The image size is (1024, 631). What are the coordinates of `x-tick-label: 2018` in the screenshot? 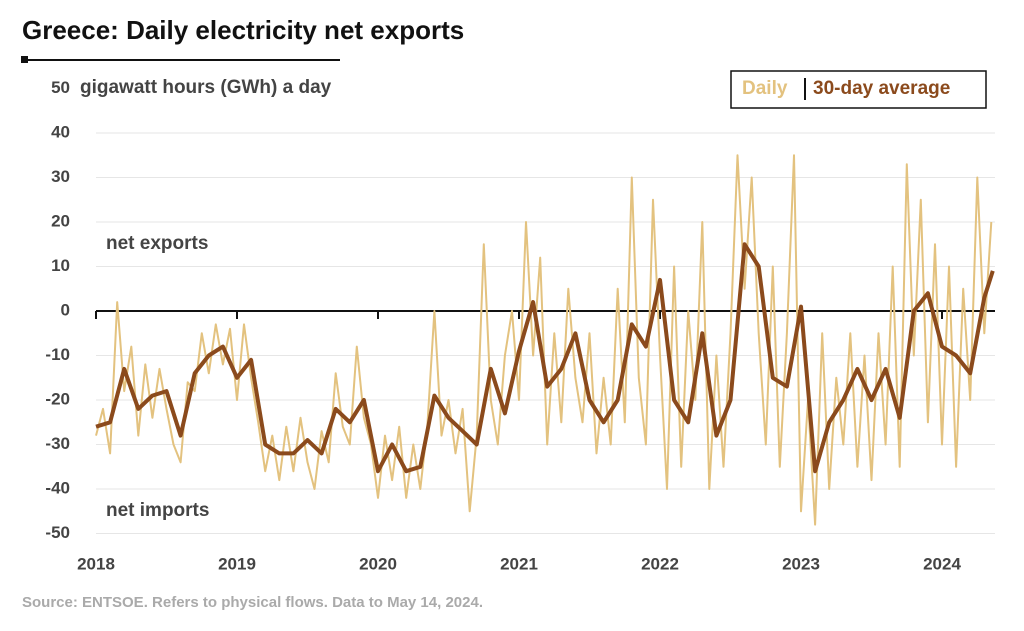 It's located at (96, 563).